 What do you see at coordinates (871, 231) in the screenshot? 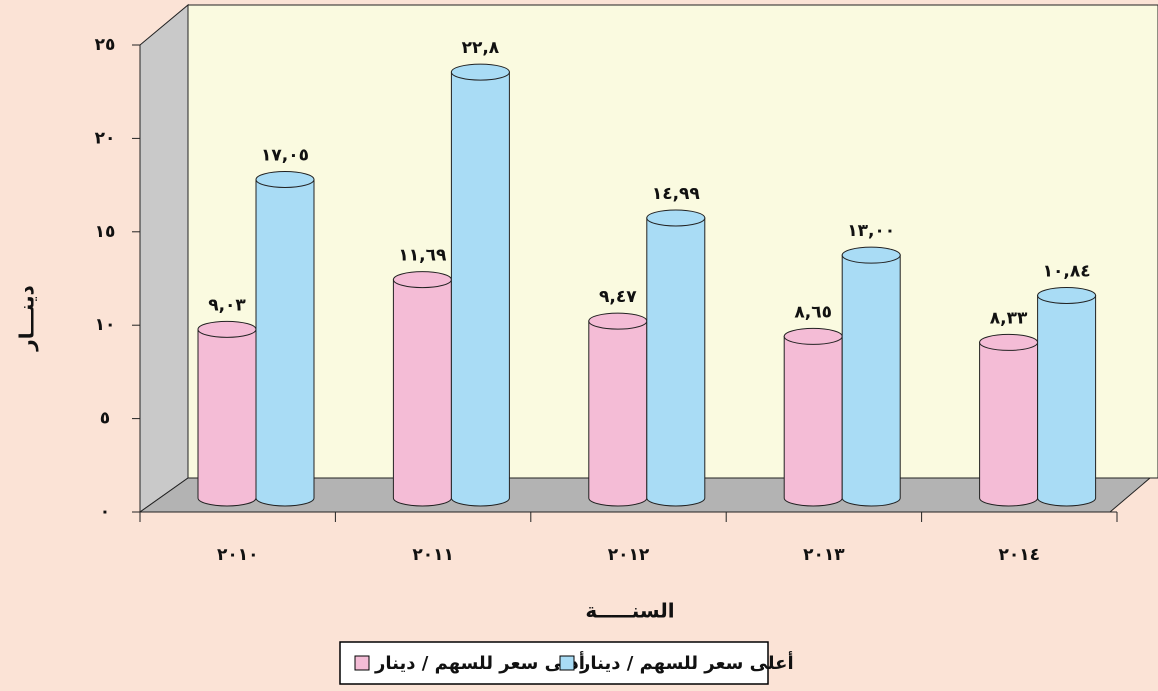
I see `value-label: ١٣,٠٠` at bounding box center [871, 231].